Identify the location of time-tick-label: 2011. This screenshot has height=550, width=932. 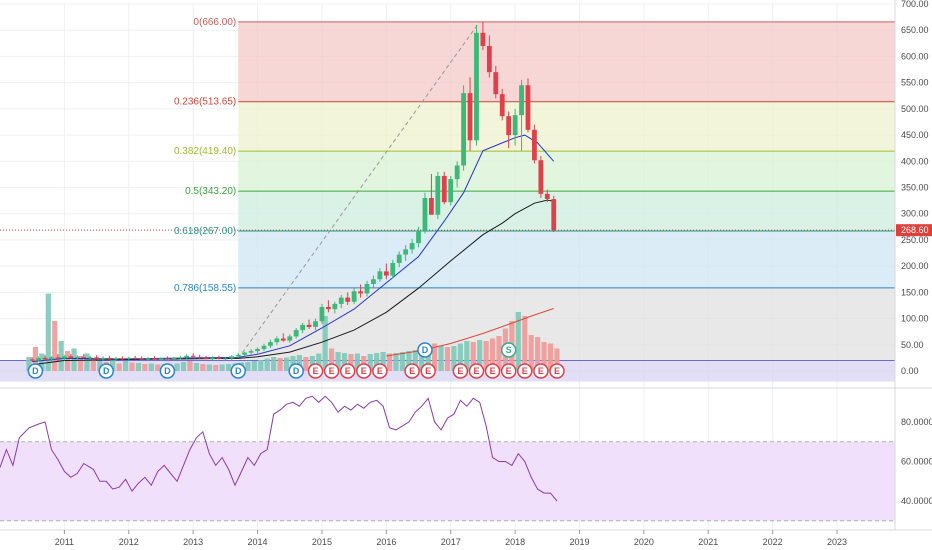
(64, 542).